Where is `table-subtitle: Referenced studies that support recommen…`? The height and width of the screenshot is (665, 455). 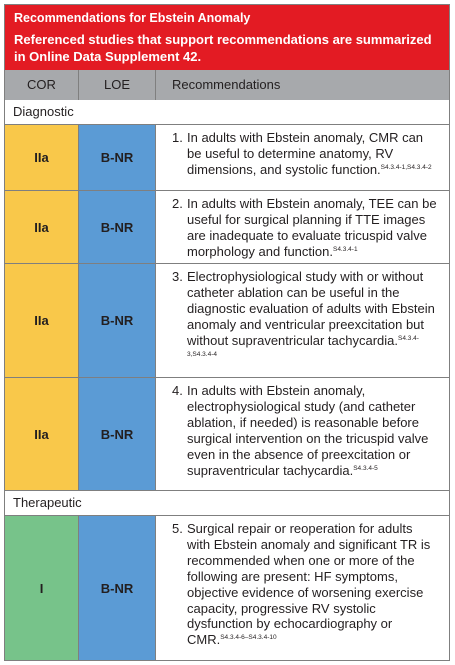
table-subtitle: Referenced studies that support recommen… is located at coordinates (227, 48).